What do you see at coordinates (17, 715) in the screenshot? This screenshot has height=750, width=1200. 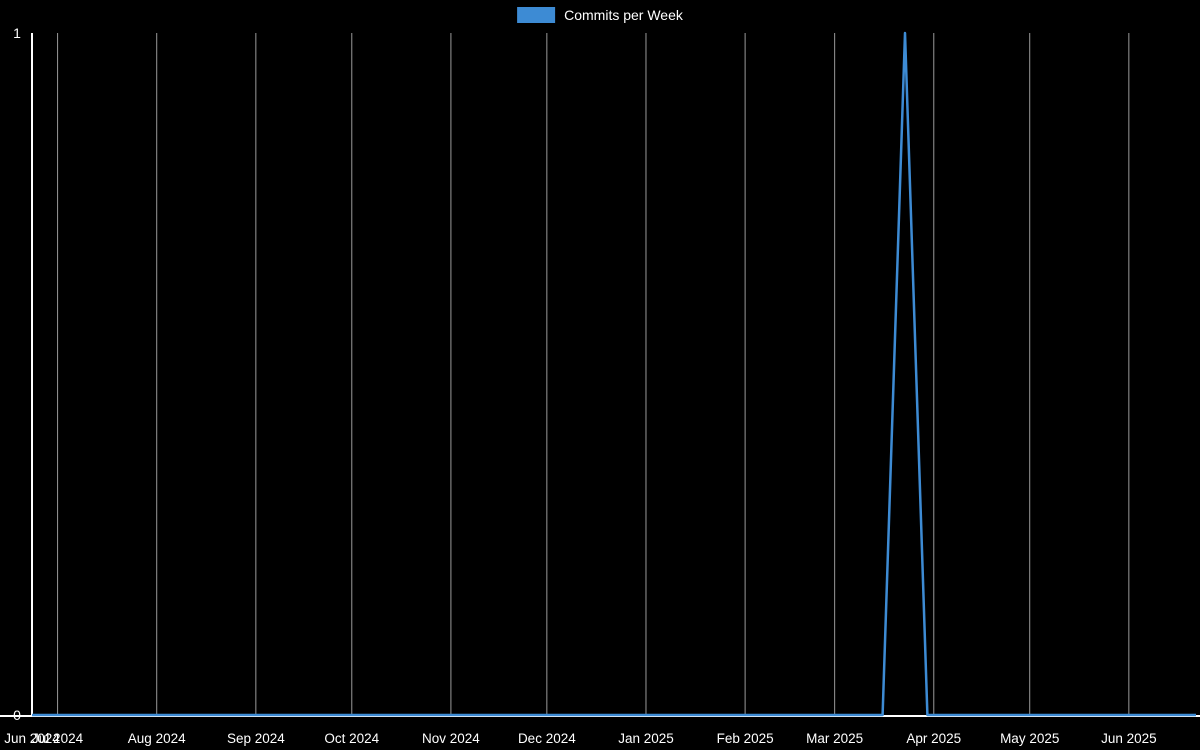 I see `y-tick-label: 0` at bounding box center [17, 715].